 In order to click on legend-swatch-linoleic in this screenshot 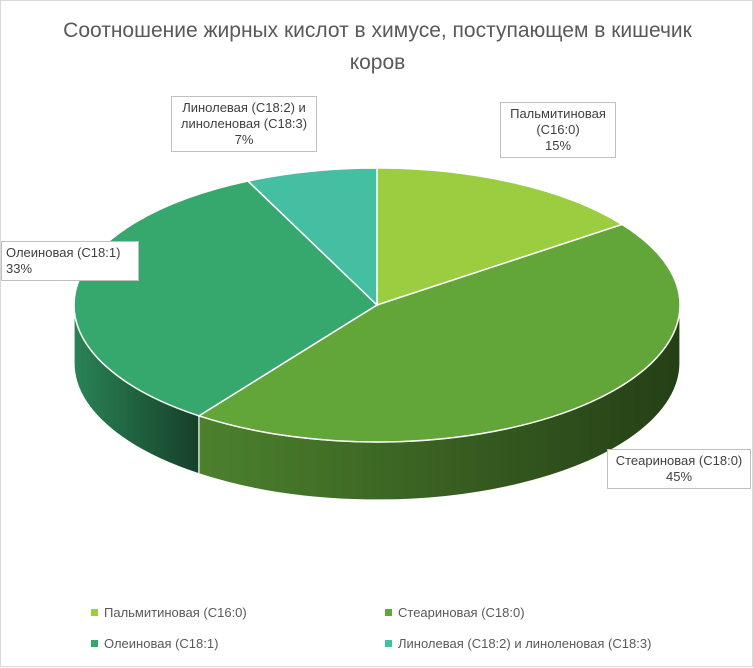, I will do `click(388, 643)`.